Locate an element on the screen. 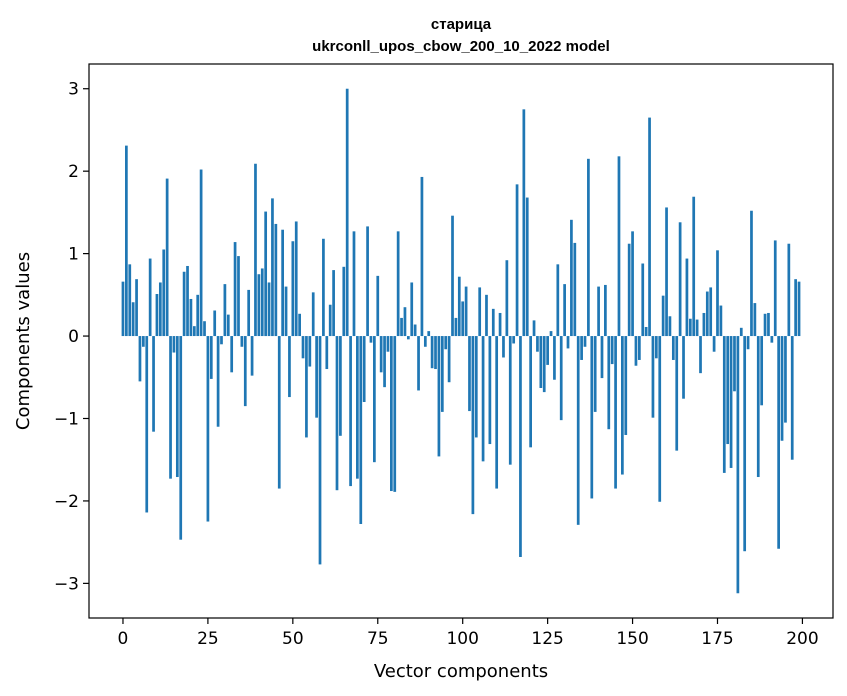 This screenshot has width=847, height=696. y-tick-label: 1 is located at coordinates (73, 255).